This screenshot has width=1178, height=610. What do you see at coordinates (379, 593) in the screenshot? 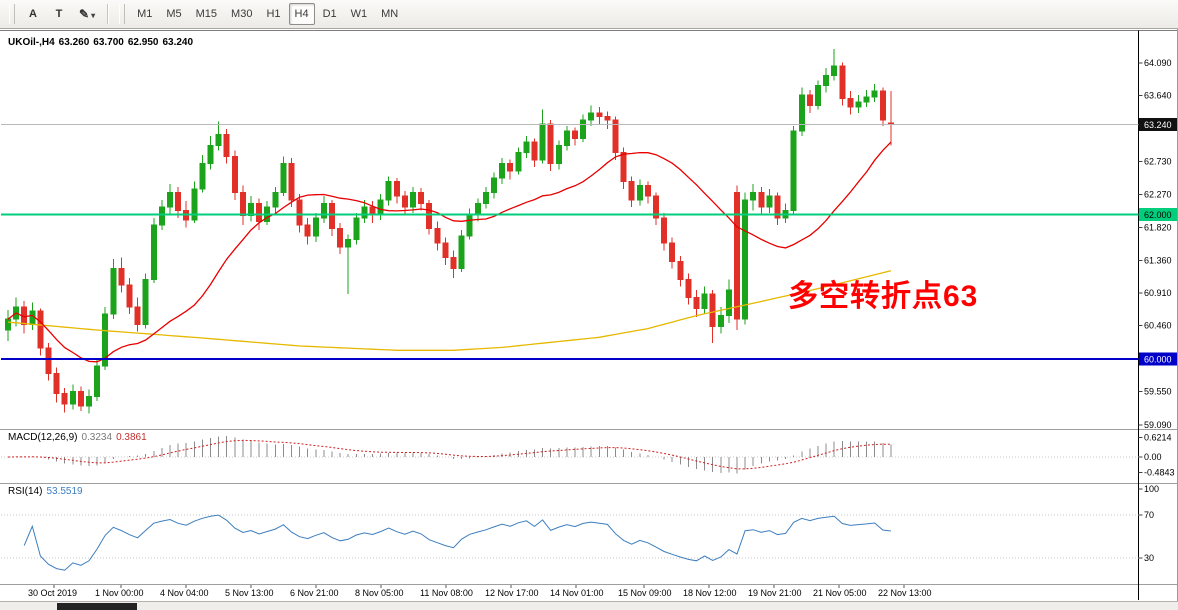
I see `time-axis-label: 8 Nov 05:00` at bounding box center [379, 593].